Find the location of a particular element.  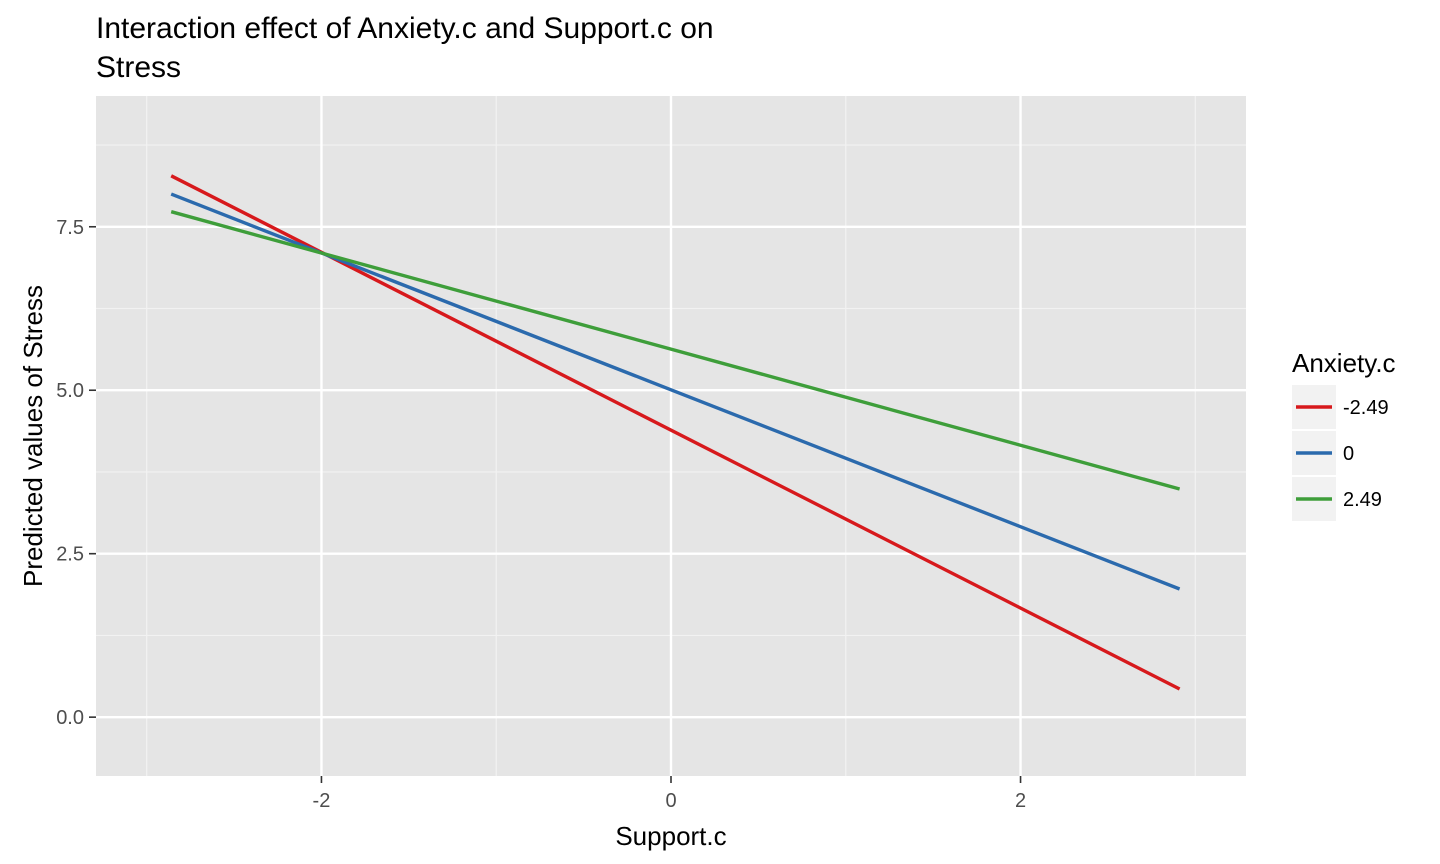

y-axis-label: Predicted values of Stress is located at coordinates (33, 436).